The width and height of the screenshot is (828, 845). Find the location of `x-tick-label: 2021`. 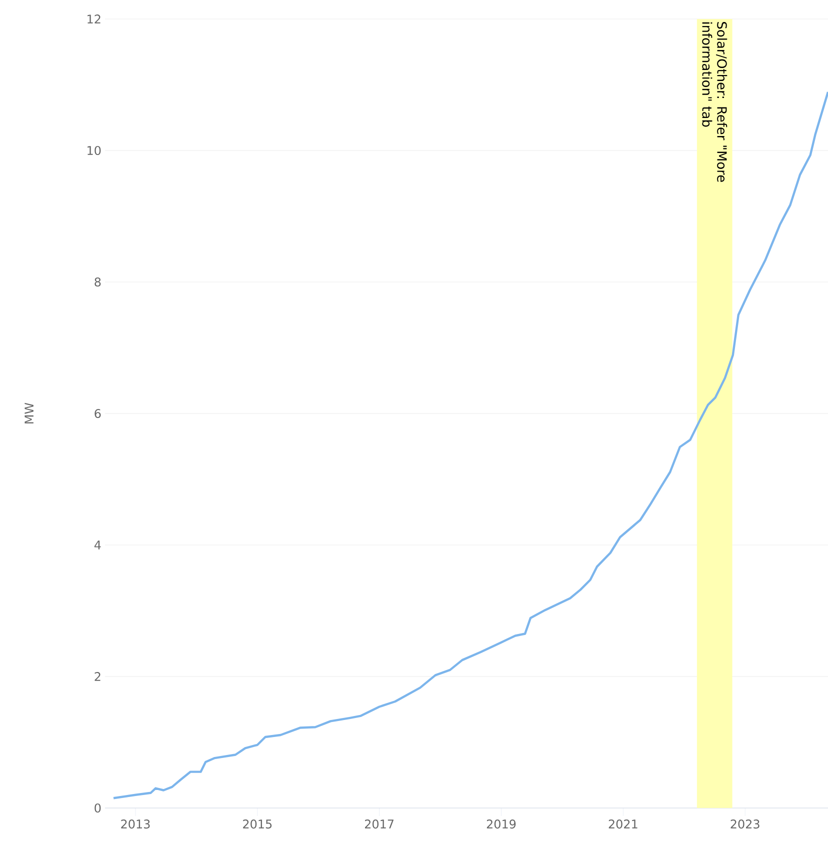

x-tick-label: 2021 is located at coordinates (623, 824).